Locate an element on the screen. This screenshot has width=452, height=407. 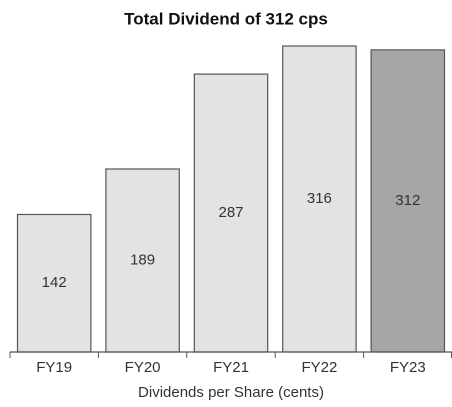
x-tick-label: FY21 is located at coordinates (231, 367).